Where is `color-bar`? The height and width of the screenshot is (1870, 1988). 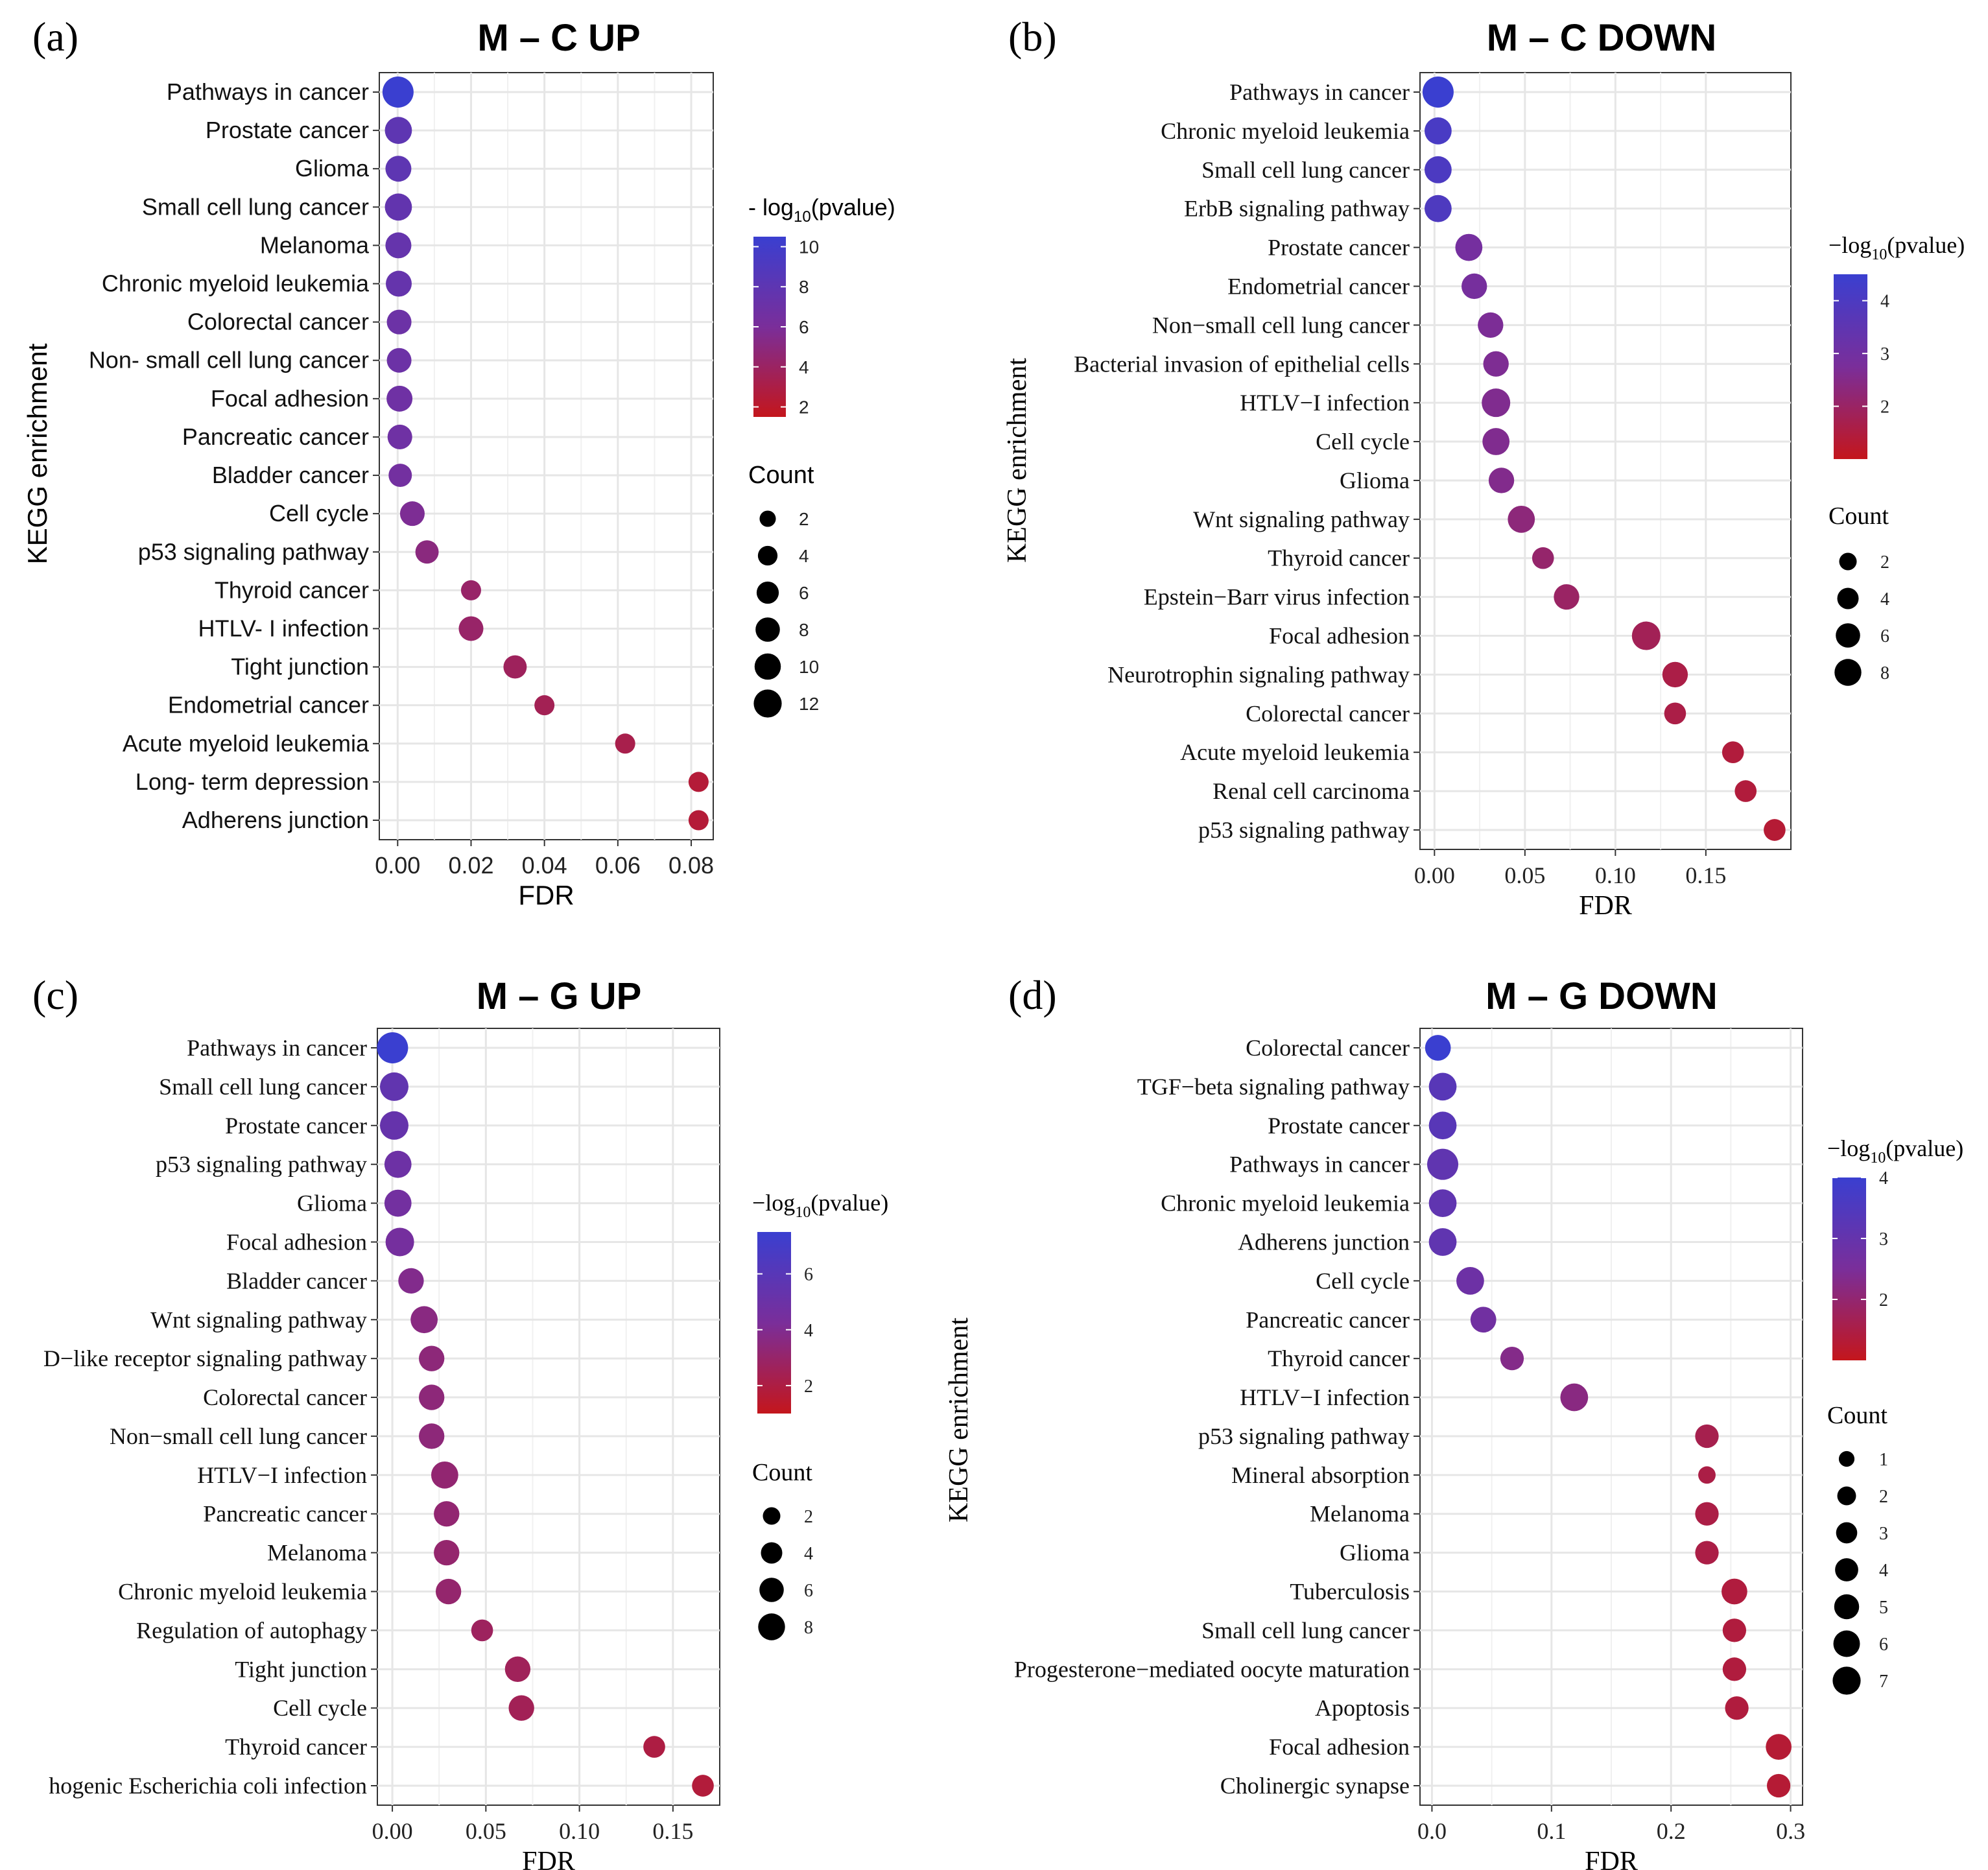
color-bar is located at coordinates (774, 1323).